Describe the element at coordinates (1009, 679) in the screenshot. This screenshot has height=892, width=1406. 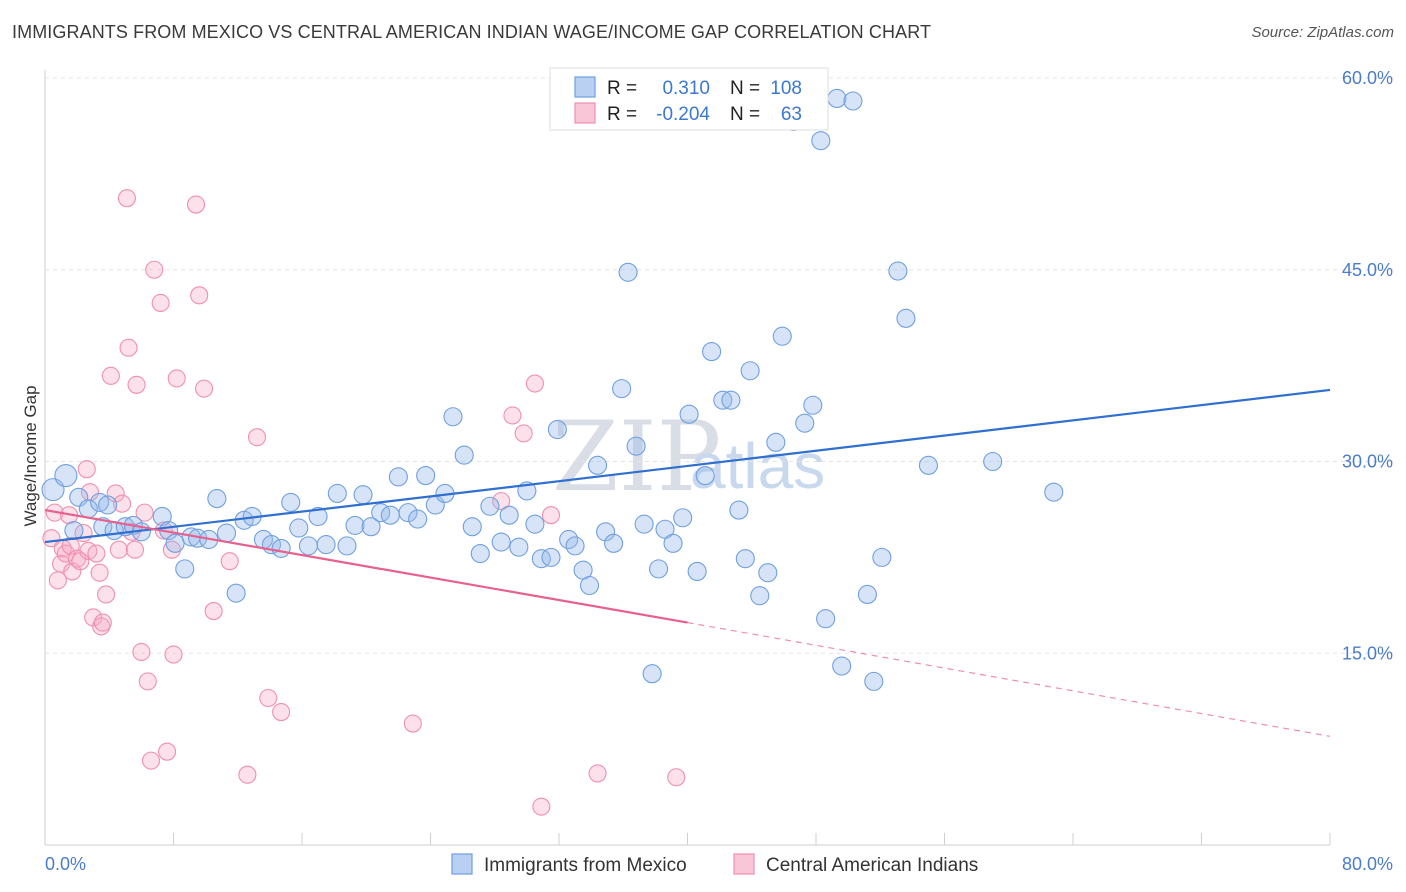
I see `trend-line-central-american-extrapolated` at that location.